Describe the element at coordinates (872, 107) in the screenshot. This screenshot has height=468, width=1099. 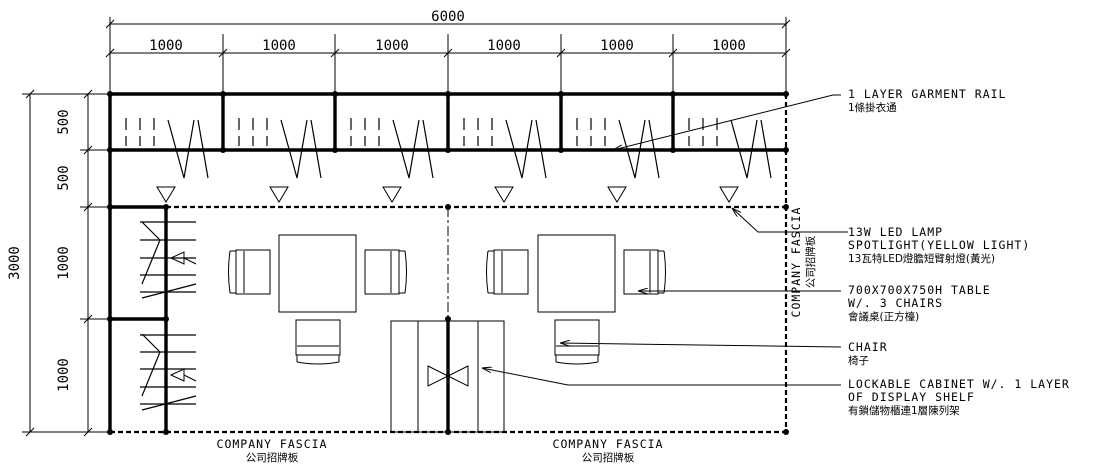
I see `svg-text: 1條掛衣通` at that location.